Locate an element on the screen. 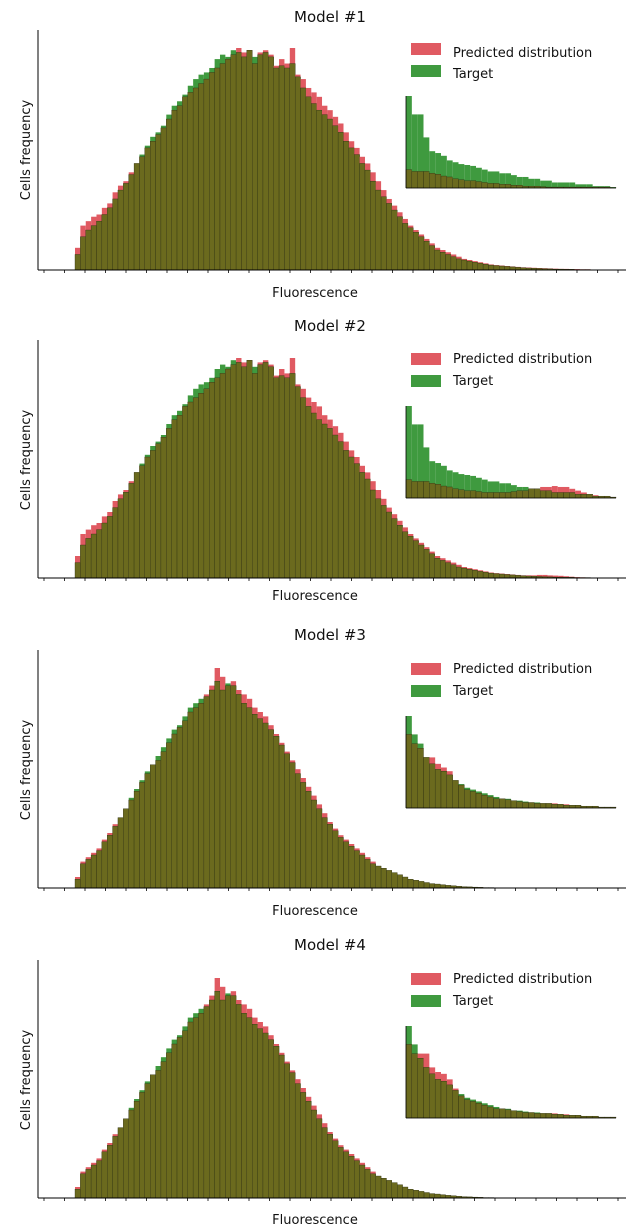 The height and width of the screenshot is (1228, 630). bar-predicted is located at coordinates (545, 576).